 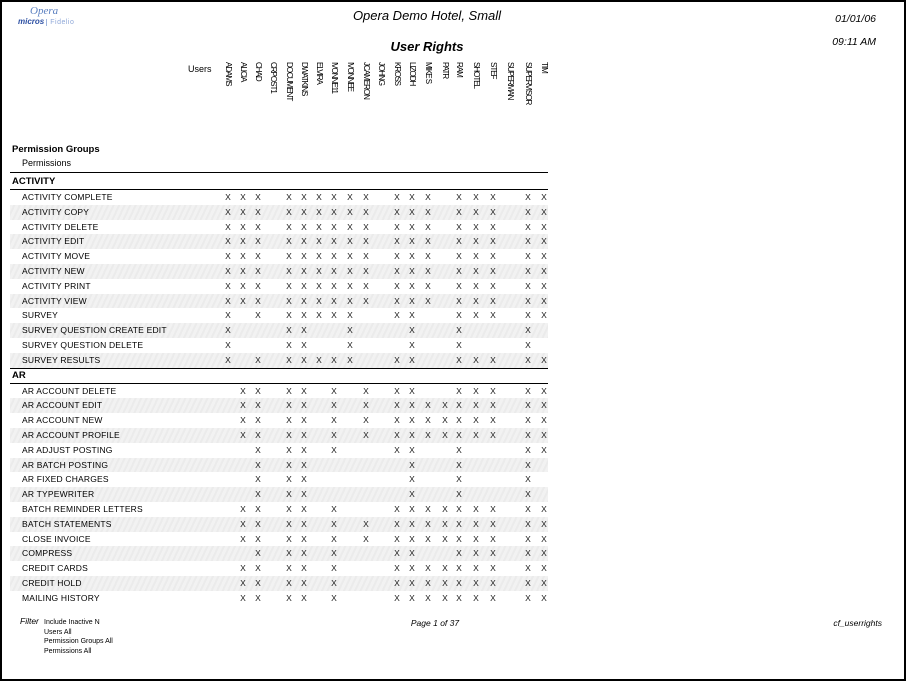 I want to click on micros-logo-text: micros, so click(x=31, y=21).